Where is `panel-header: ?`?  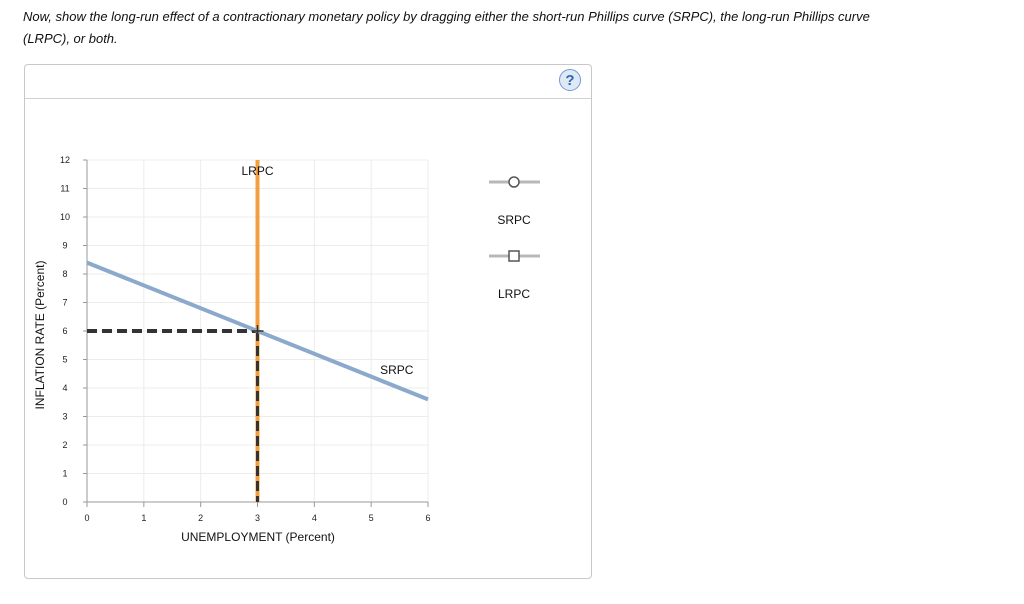 panel-header: ? is located at coordinates (308, 82).